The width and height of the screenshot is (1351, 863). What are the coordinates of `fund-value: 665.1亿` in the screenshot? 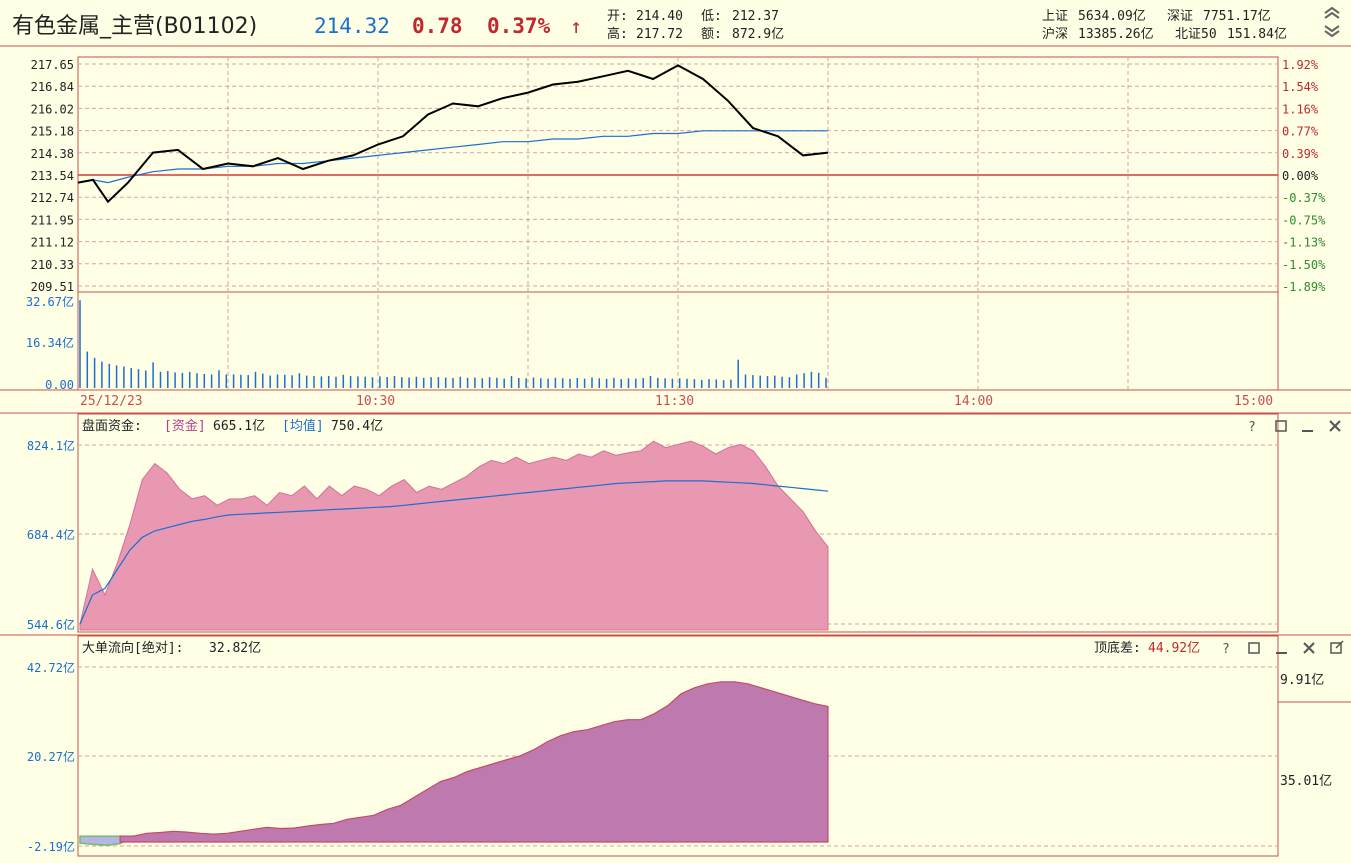 It's located at (239, 426).